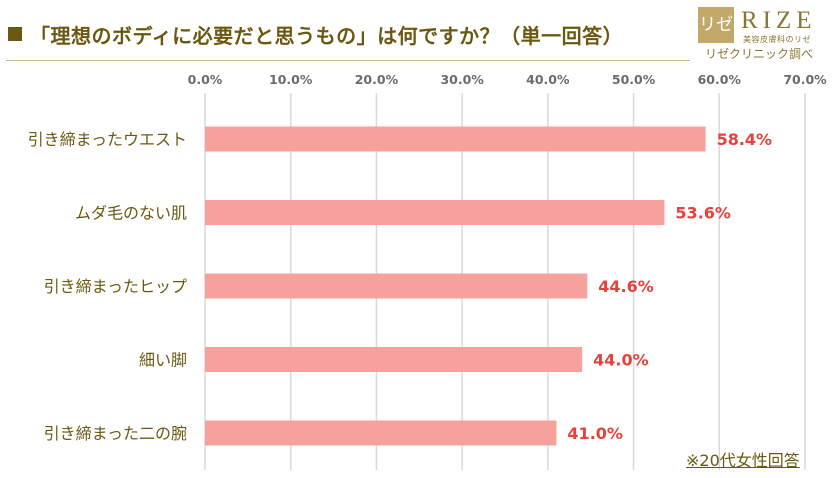  Describe the element at coordinates (377, 79) in the screenshot. I see `x-tick-label: 20.0%` at that location.